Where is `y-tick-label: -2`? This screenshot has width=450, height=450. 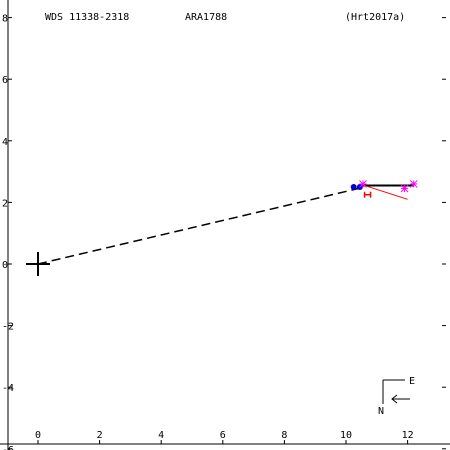 y-tick-label: -2 is located at coordinates (8, 327).